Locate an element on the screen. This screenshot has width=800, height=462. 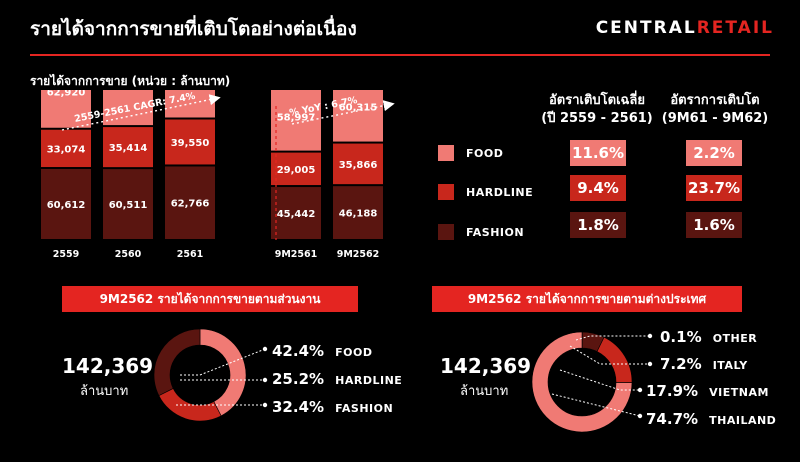
country-leader-italy is located at coordinates (609, 355).